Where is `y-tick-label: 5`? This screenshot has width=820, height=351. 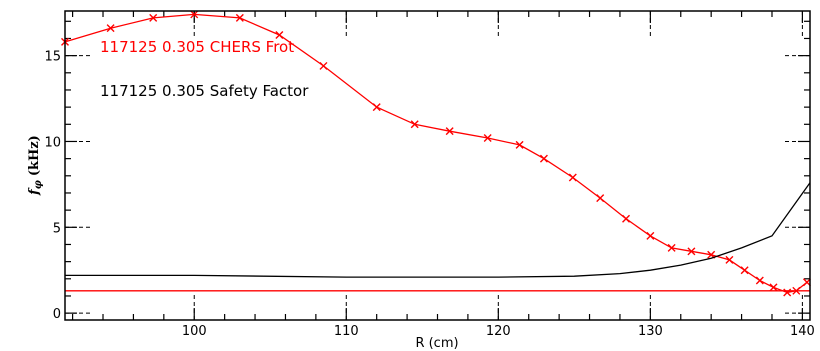
y-tick-label: 5 is located at coordinates (57, 228).